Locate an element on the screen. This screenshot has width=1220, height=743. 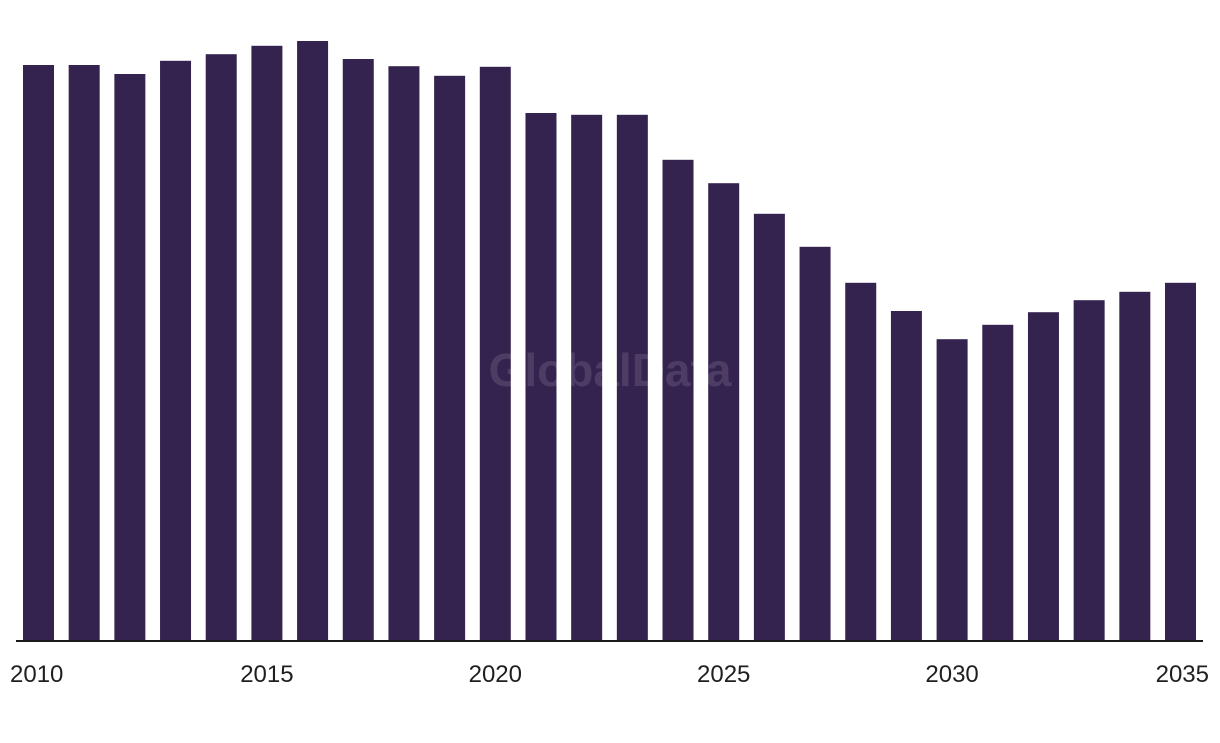
bar-2028 is located at coordinates (861, 461).